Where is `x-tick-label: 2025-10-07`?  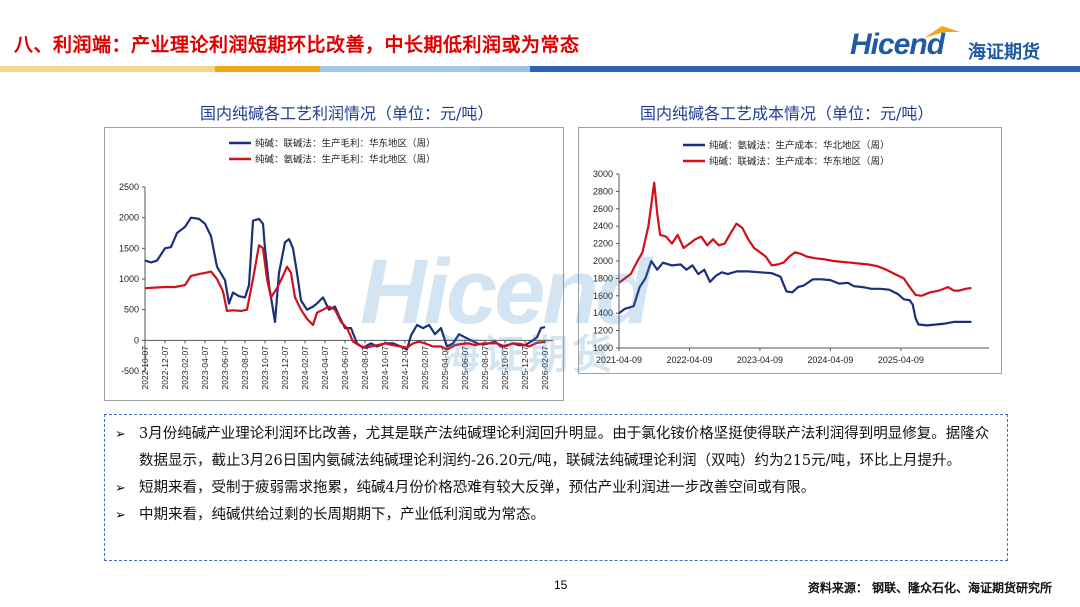
x-tick-label: 2025-10-07 is located at coordinates (505, 368).